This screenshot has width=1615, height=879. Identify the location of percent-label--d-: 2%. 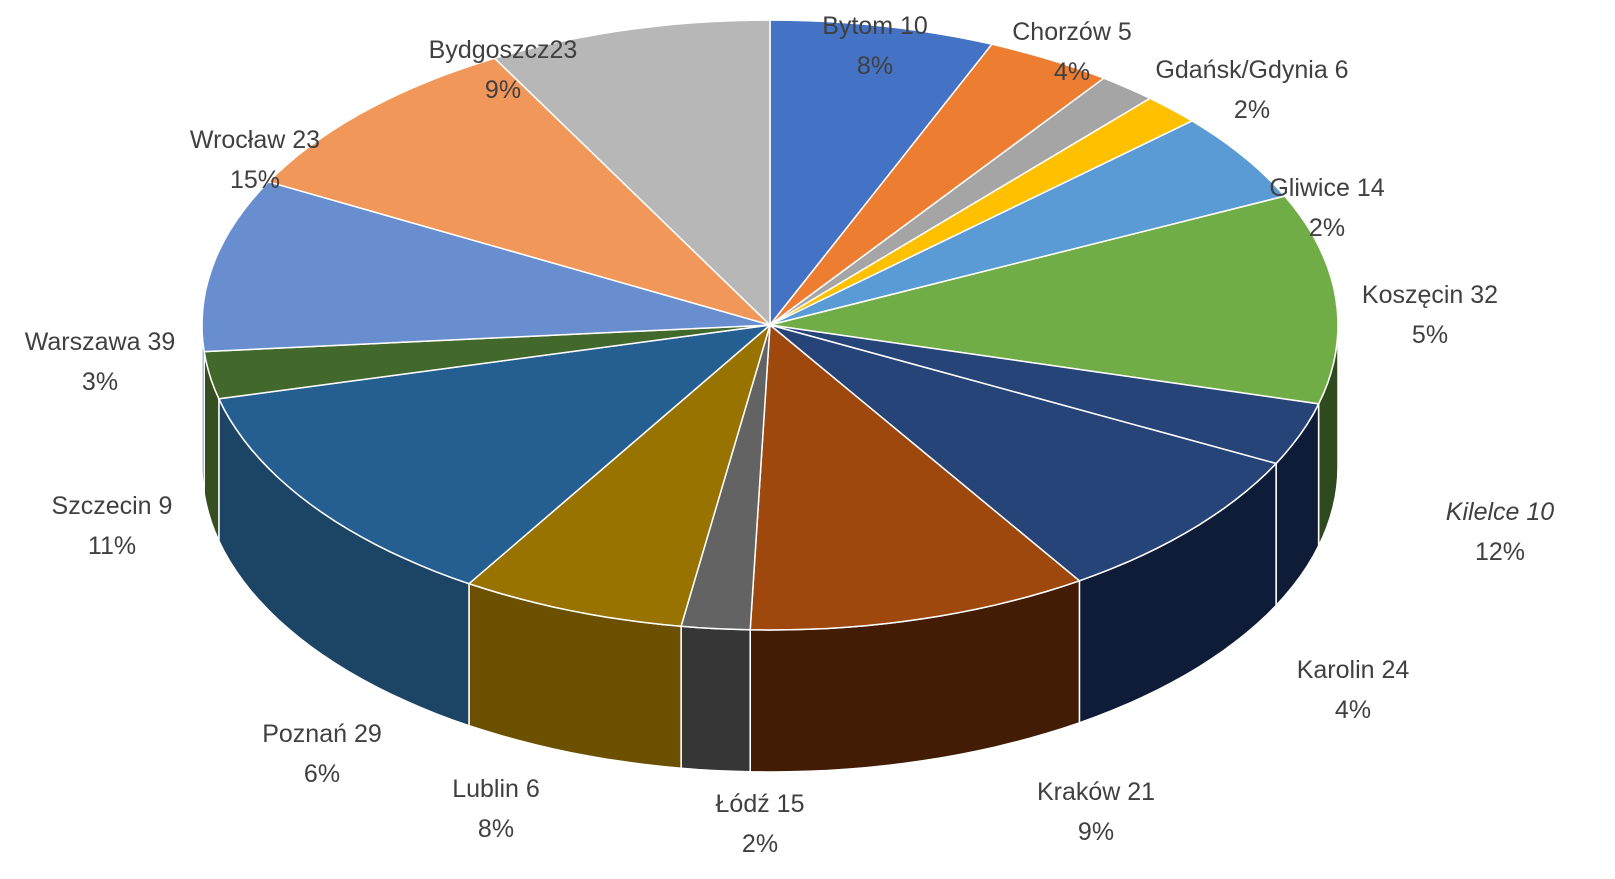
(760, 844).